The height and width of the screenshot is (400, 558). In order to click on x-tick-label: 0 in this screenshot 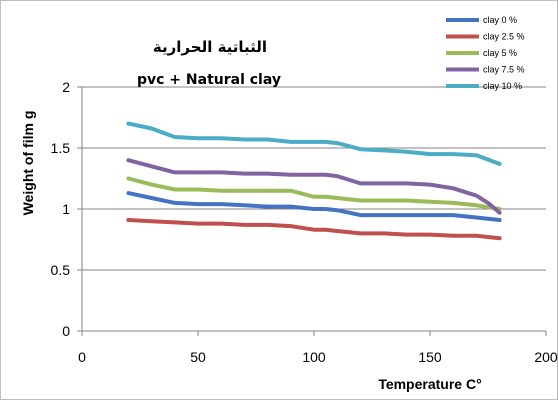, I will do `click(82, 357)`.